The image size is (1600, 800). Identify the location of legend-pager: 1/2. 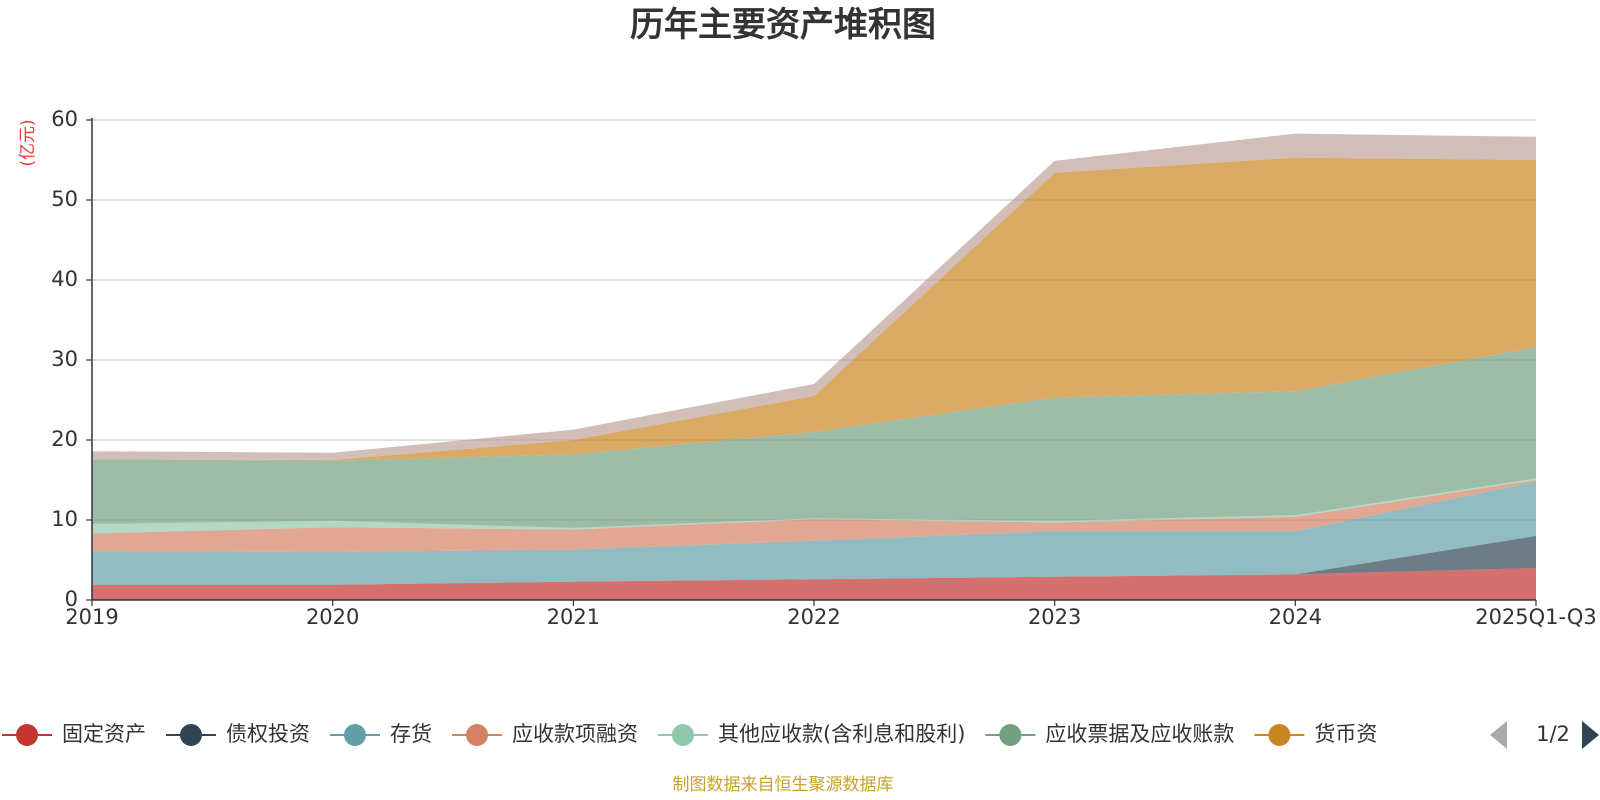
(1541, 736).